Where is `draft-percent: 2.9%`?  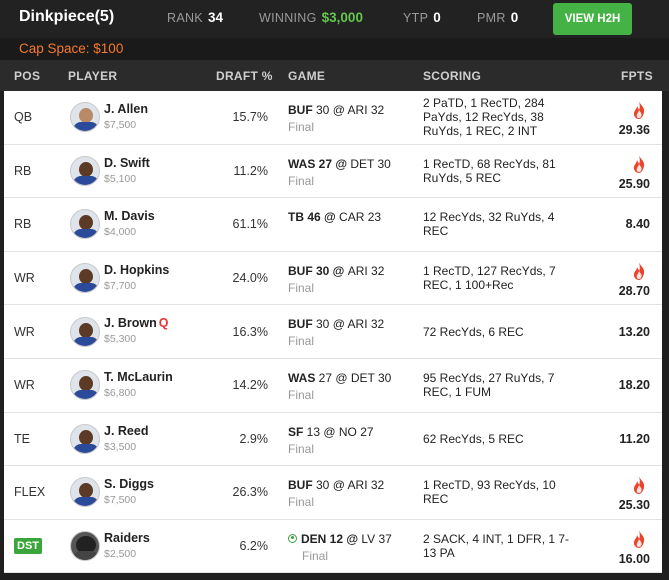 draft-percent: 2.9% is located at coordinates (254, 438).